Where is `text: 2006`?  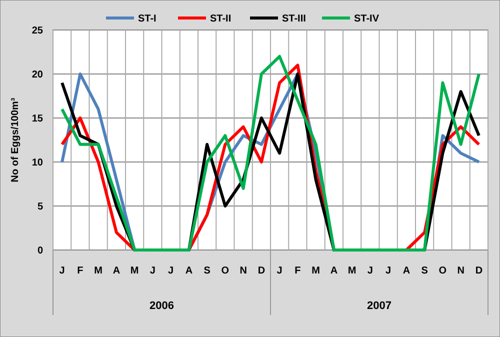 text: 2006 is located at coordinates (162, 306).